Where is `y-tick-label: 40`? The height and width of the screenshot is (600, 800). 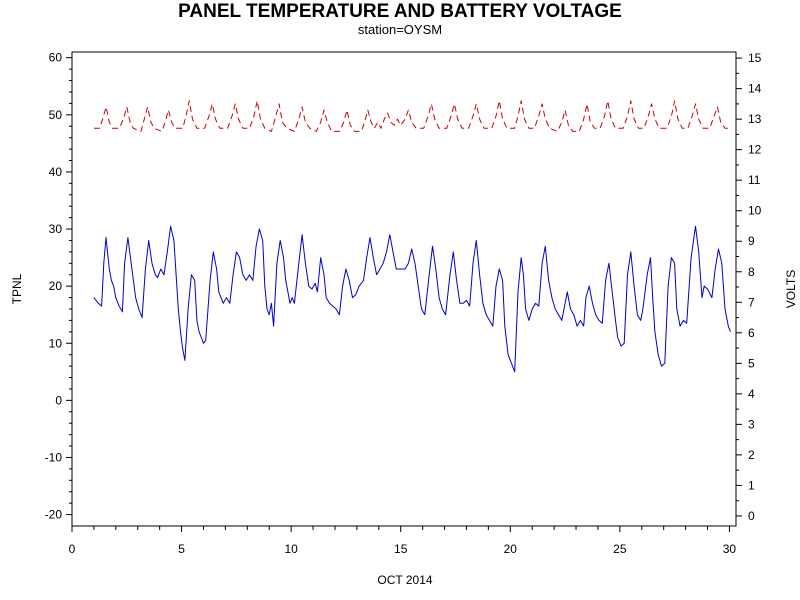 y-tick-label: 40 is located at coordinates (56, 172).